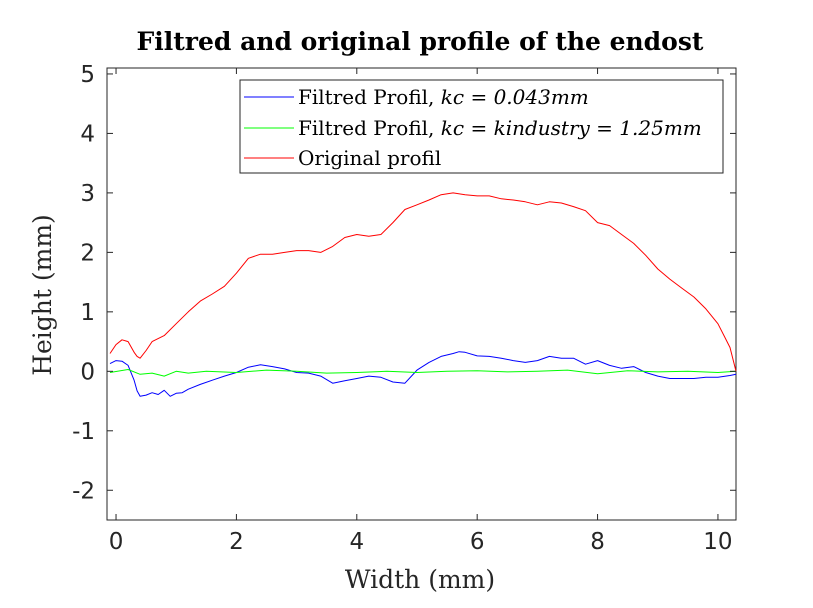  Describe the element at coordinates (477, 542) in the screenshot. I see `x-tick-label: 6` at that location.